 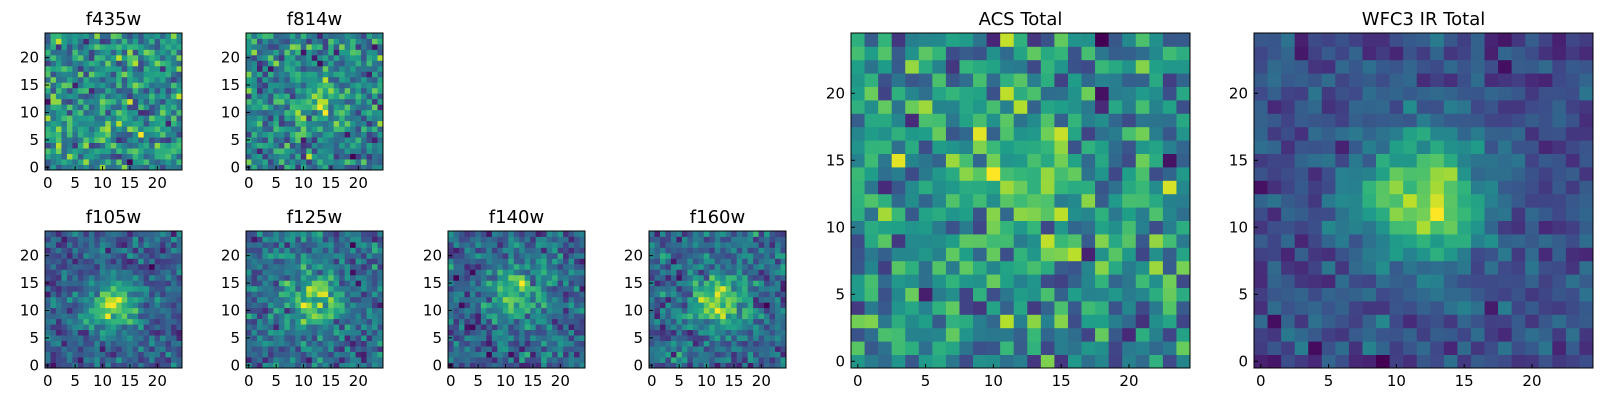 I want to click on y-tick-label: 20, so click(x=29, y=256).